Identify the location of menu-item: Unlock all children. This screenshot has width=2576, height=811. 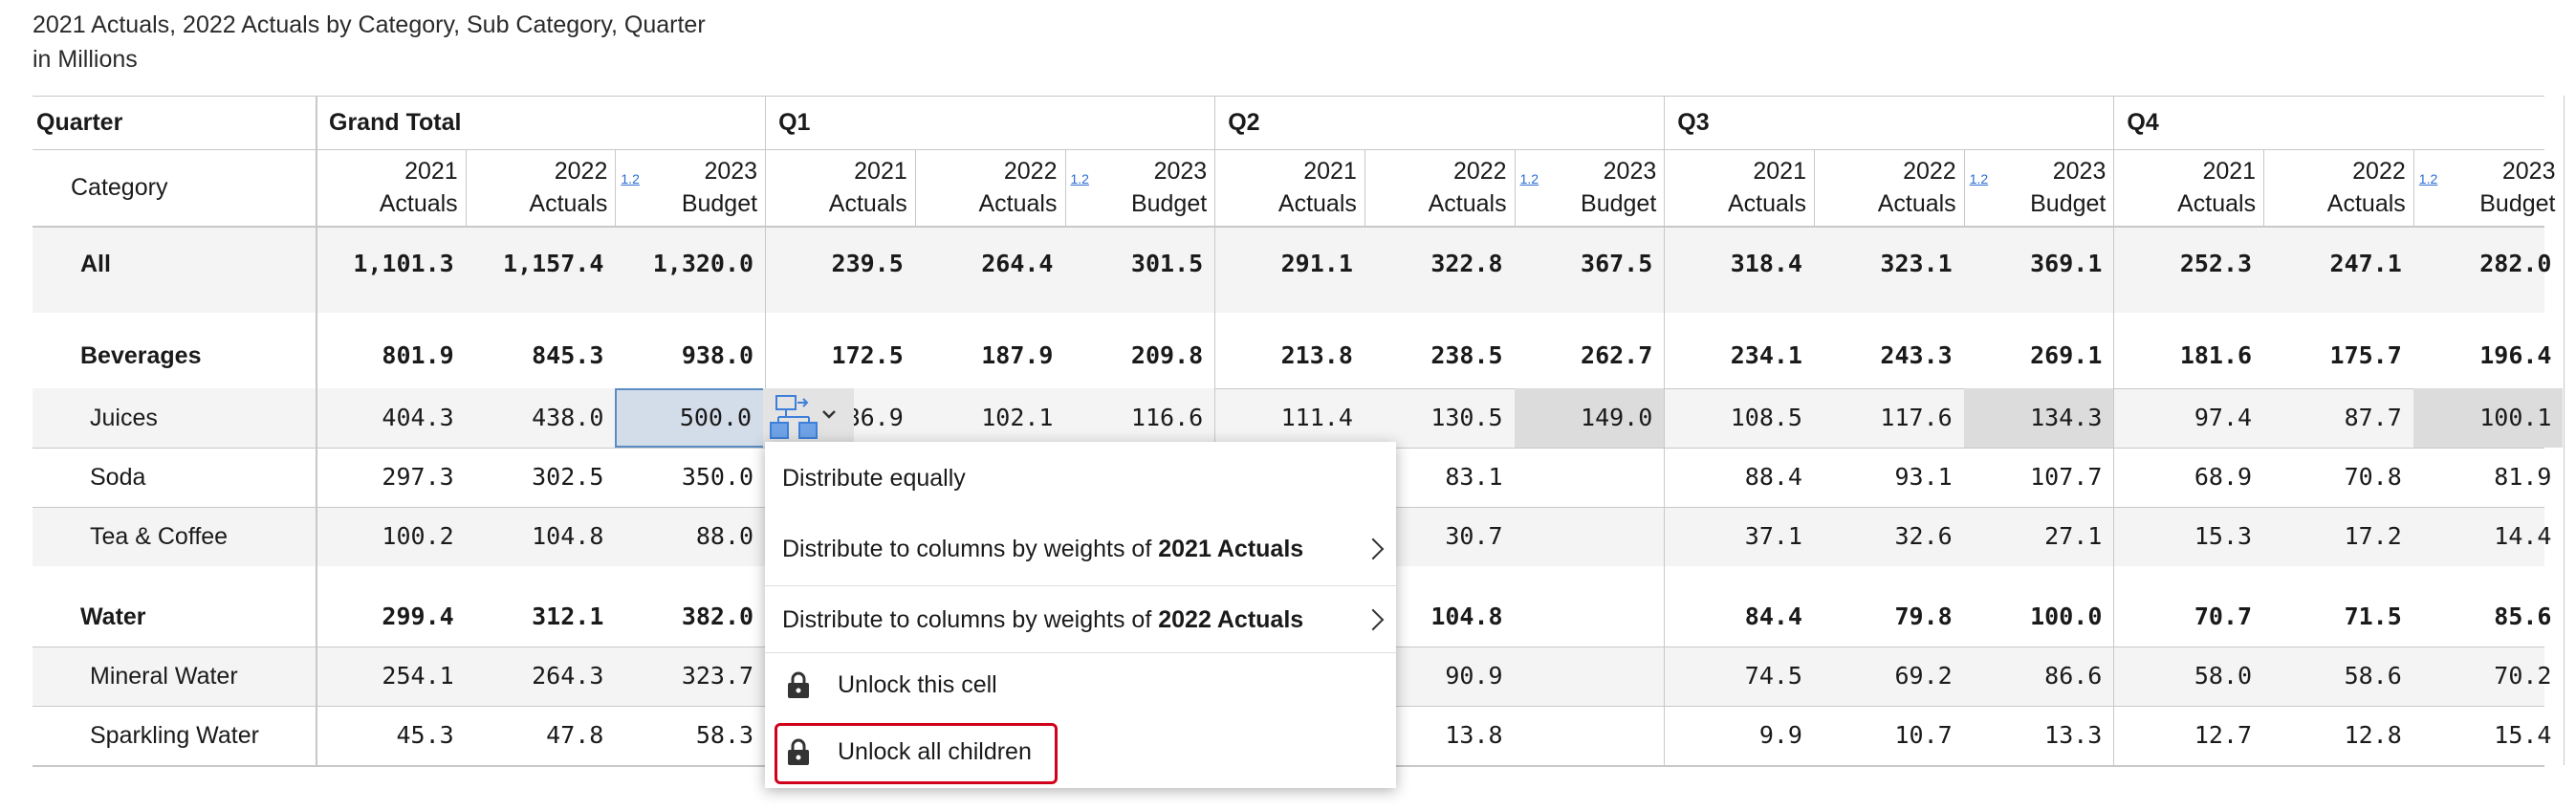
(1080, 753).